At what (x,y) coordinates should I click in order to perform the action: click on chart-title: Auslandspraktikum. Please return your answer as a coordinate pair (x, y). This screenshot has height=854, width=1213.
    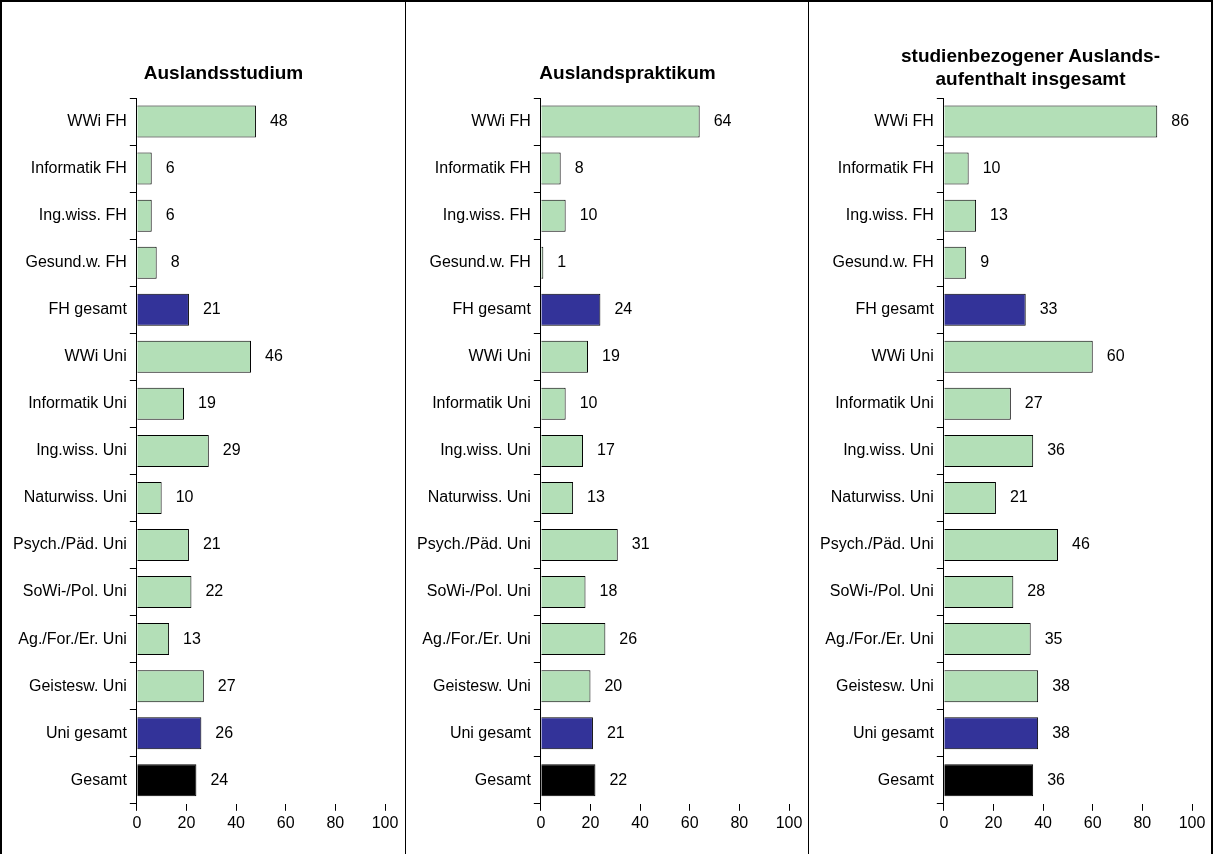
    Looking at the image, I should click on (627, 73).